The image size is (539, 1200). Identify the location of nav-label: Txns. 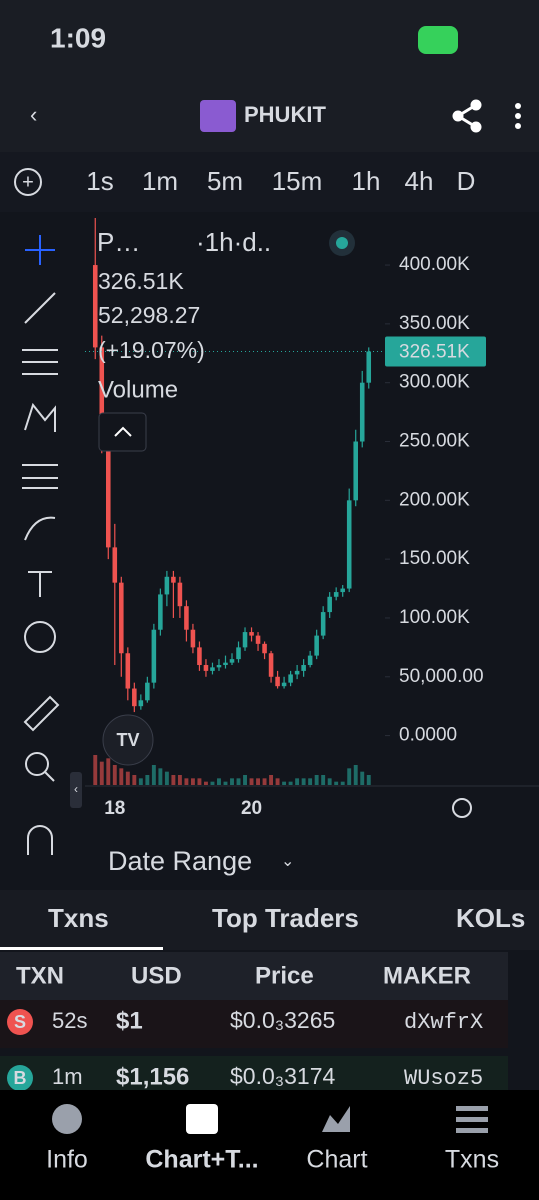
(472, 1160).